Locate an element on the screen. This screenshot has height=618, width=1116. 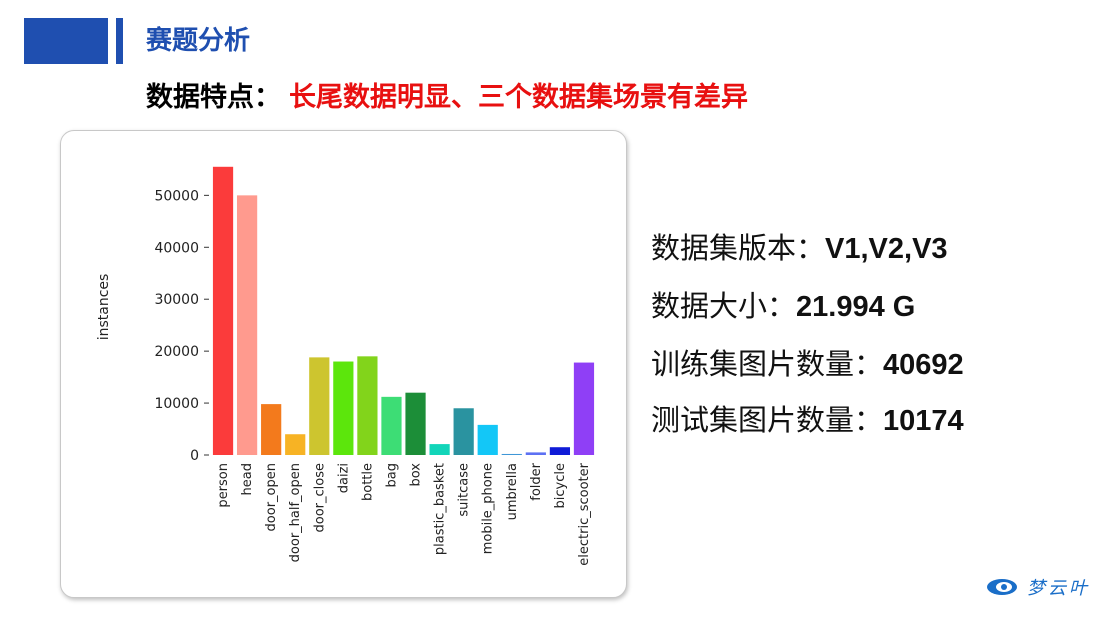
logo-text: 梦云叶 is located at coordinates (1058, 588).